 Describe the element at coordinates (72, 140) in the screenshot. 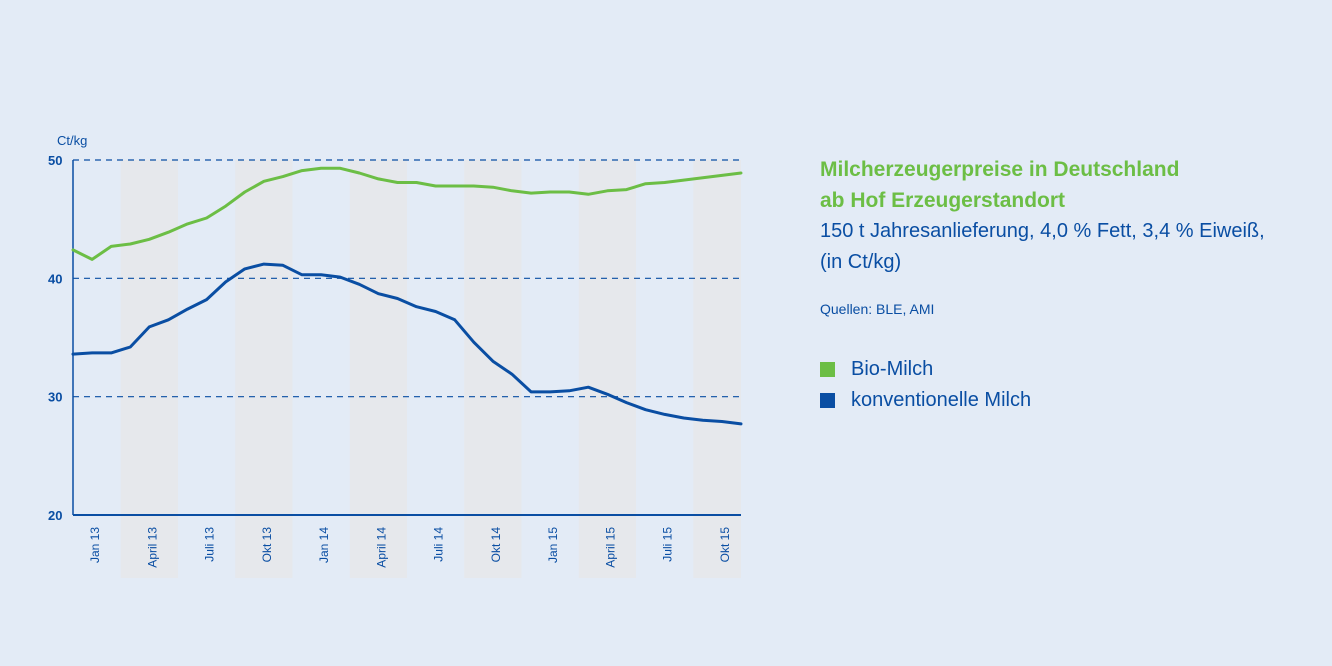

I see `y-axis-label: Ct/kg` at that location.